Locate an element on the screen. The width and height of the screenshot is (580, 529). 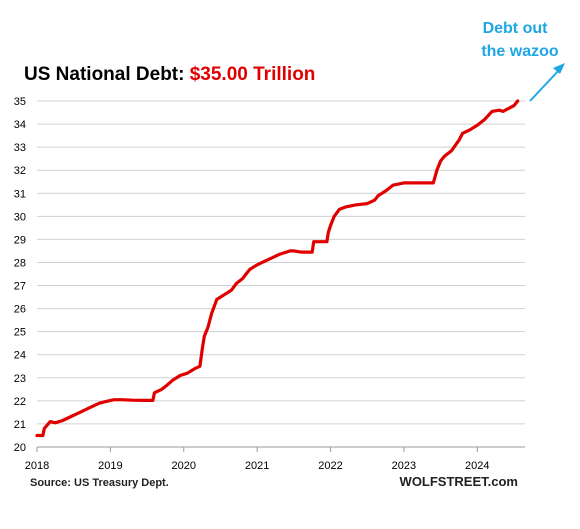
y-tick-label-25: 25 is located at coordinates (20, 333).